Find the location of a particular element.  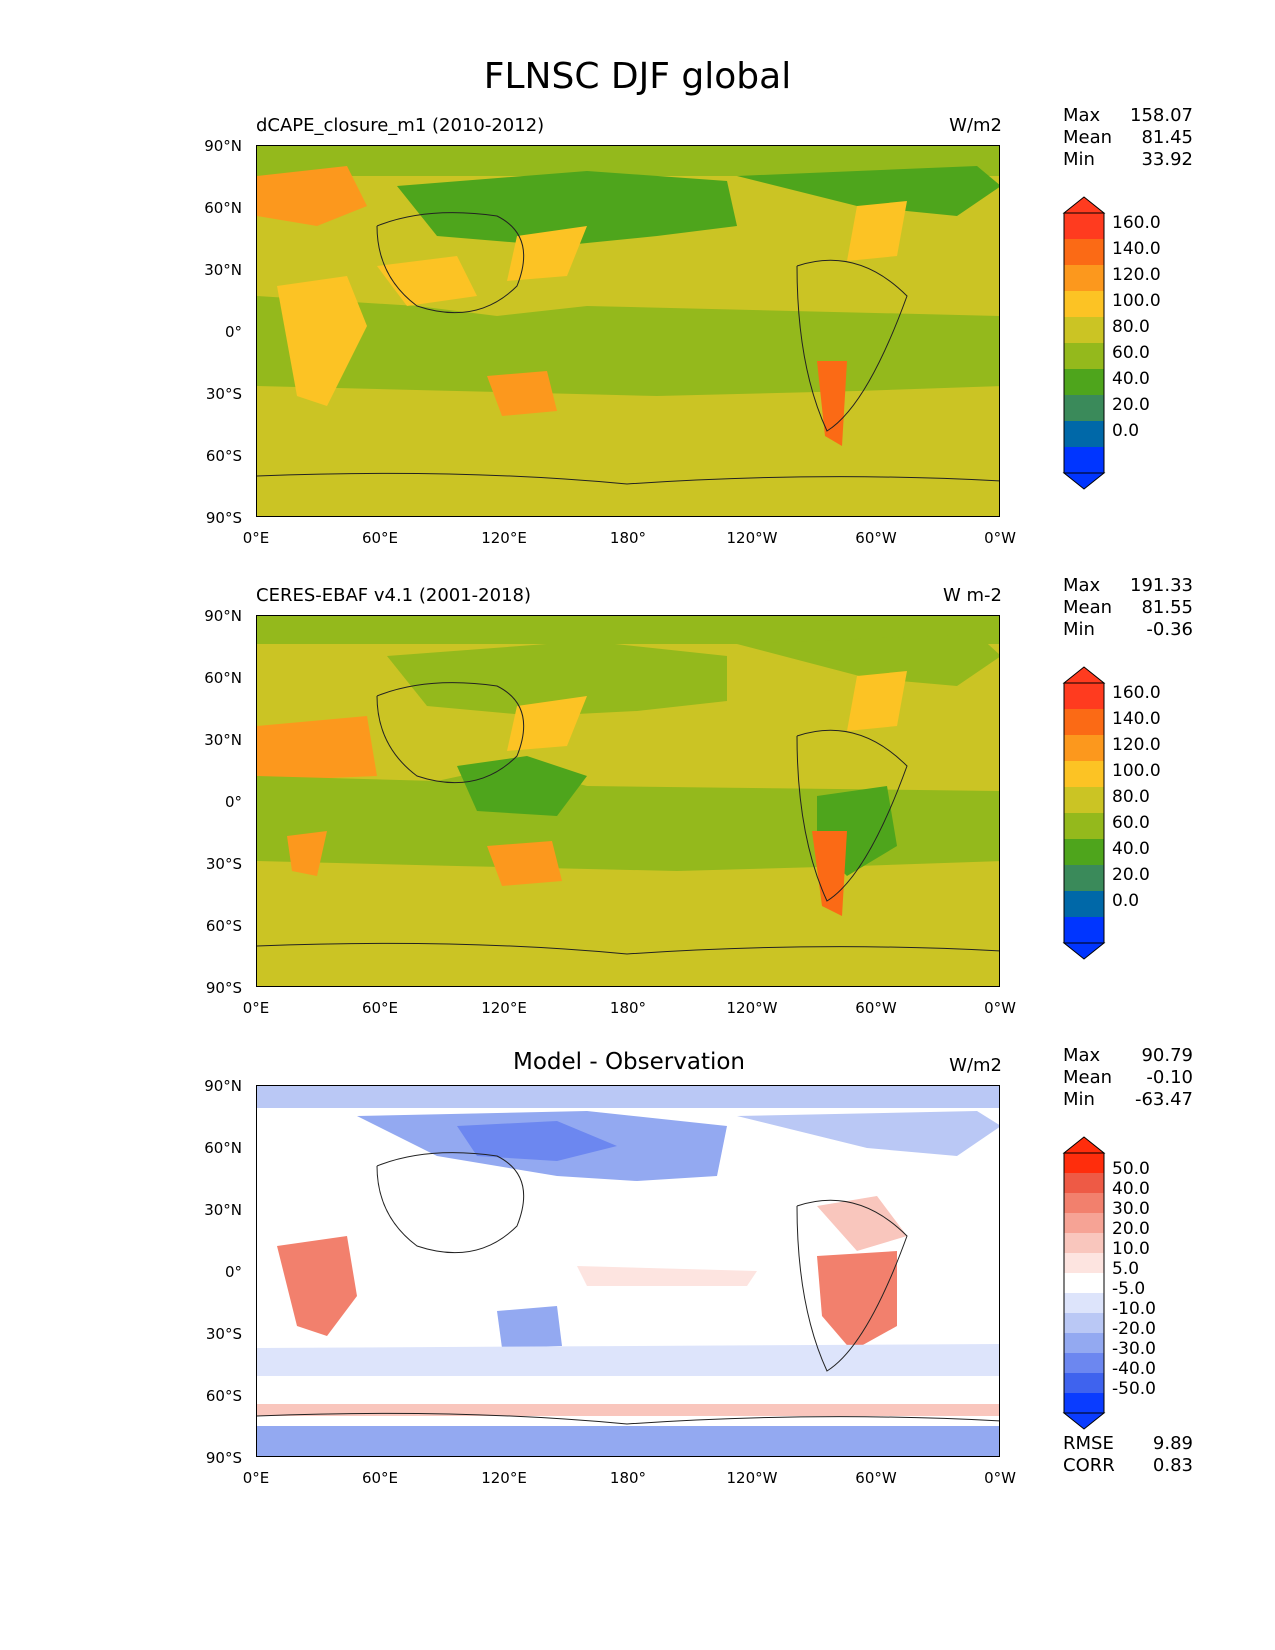

stat-label: RMSE is located at coordinates (1088, 1443).